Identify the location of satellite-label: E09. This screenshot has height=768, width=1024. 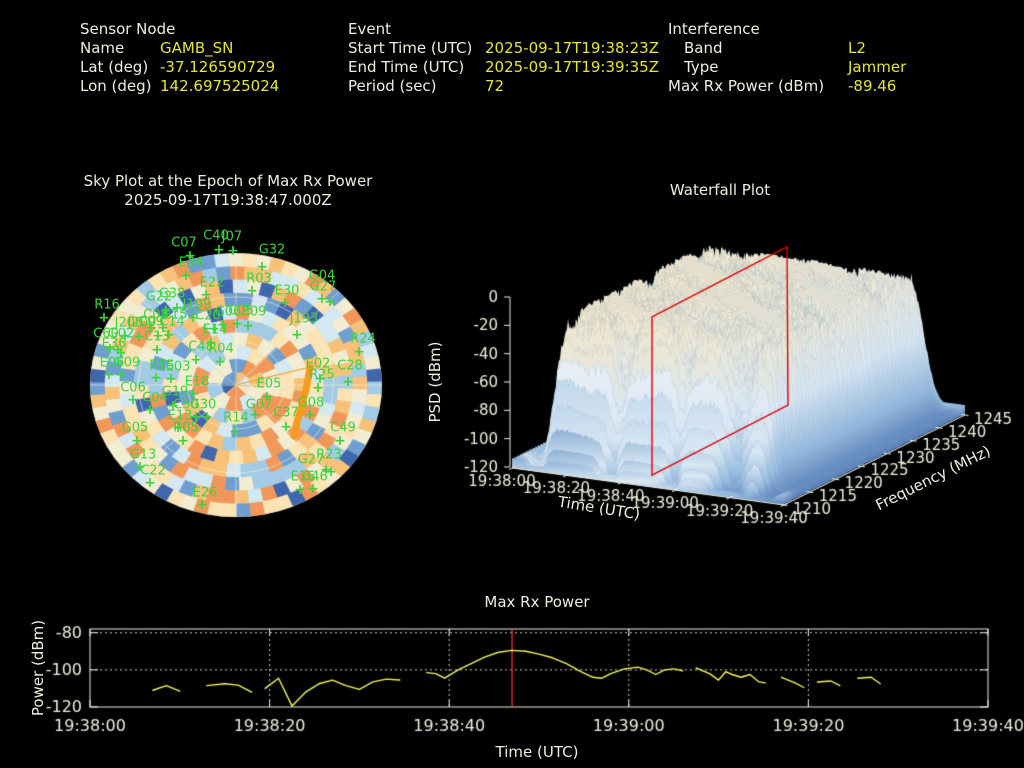
(254, 312).